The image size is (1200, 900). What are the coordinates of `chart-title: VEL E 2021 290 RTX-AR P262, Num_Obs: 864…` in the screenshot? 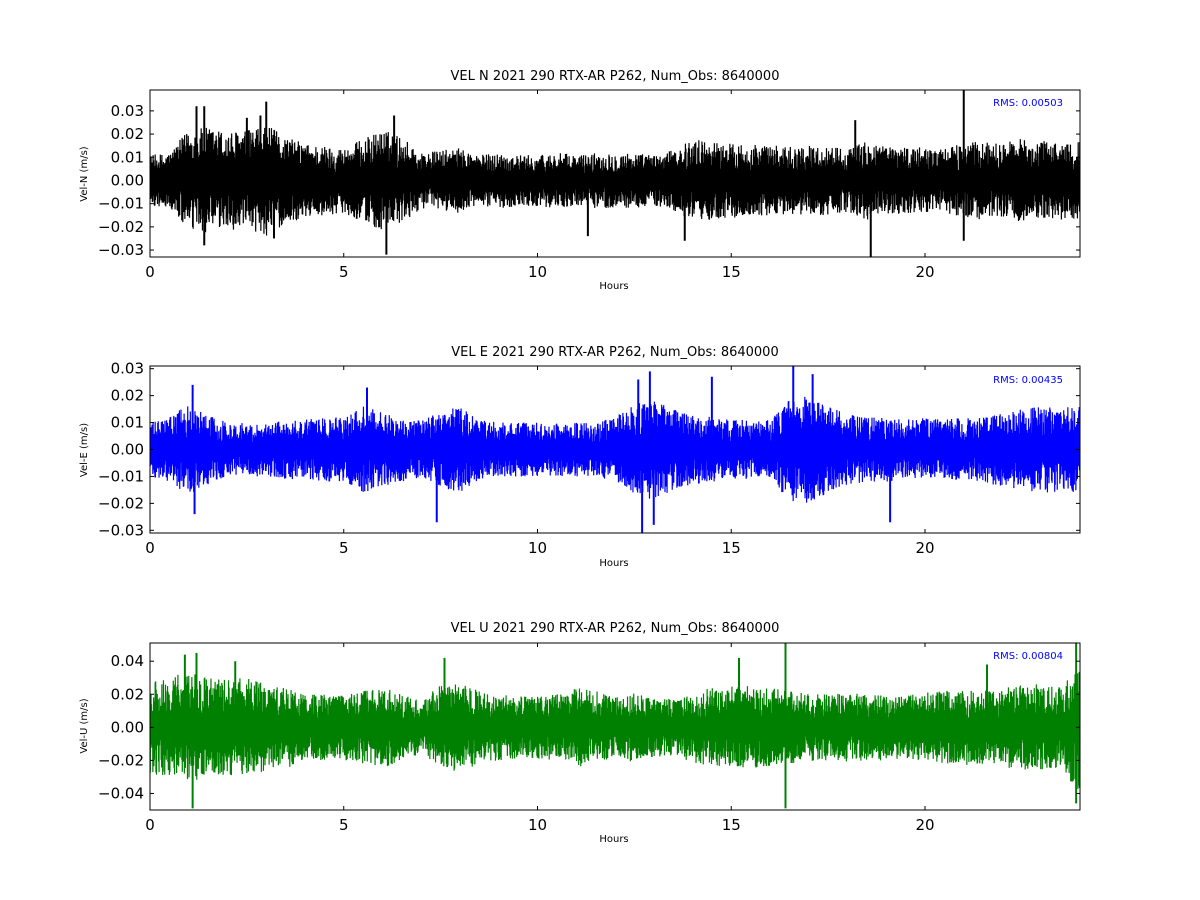 It's located at (614, 352).